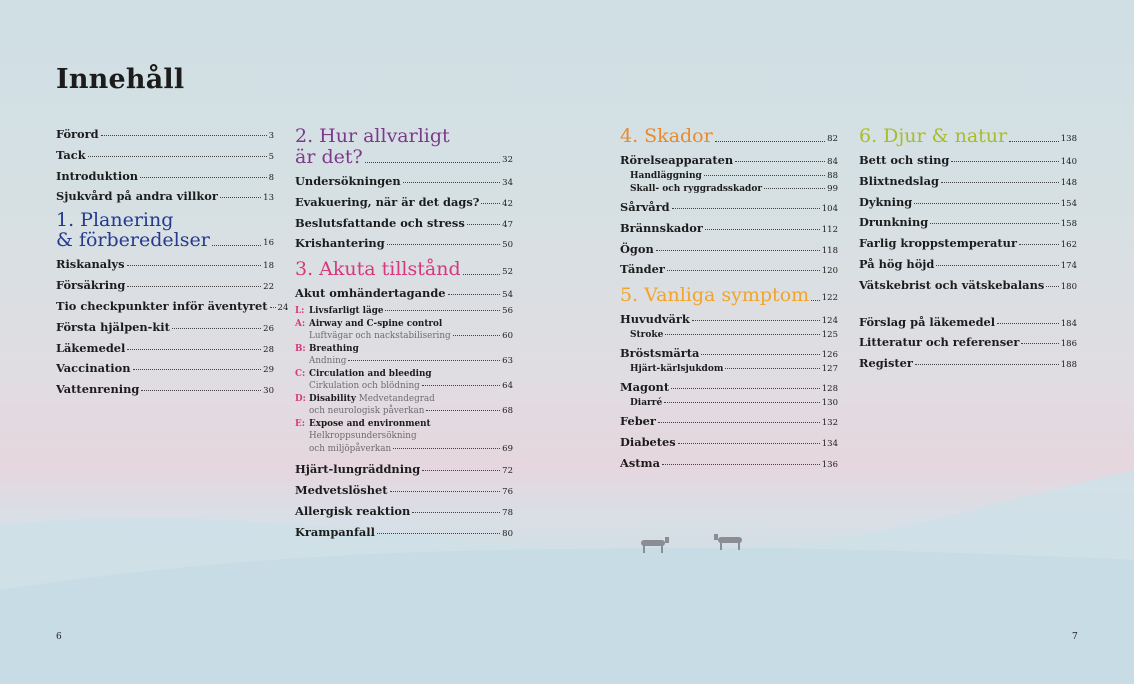  I want to click on section-heading-3: 3. Akuta tillstånd 52, so click(404, 269).